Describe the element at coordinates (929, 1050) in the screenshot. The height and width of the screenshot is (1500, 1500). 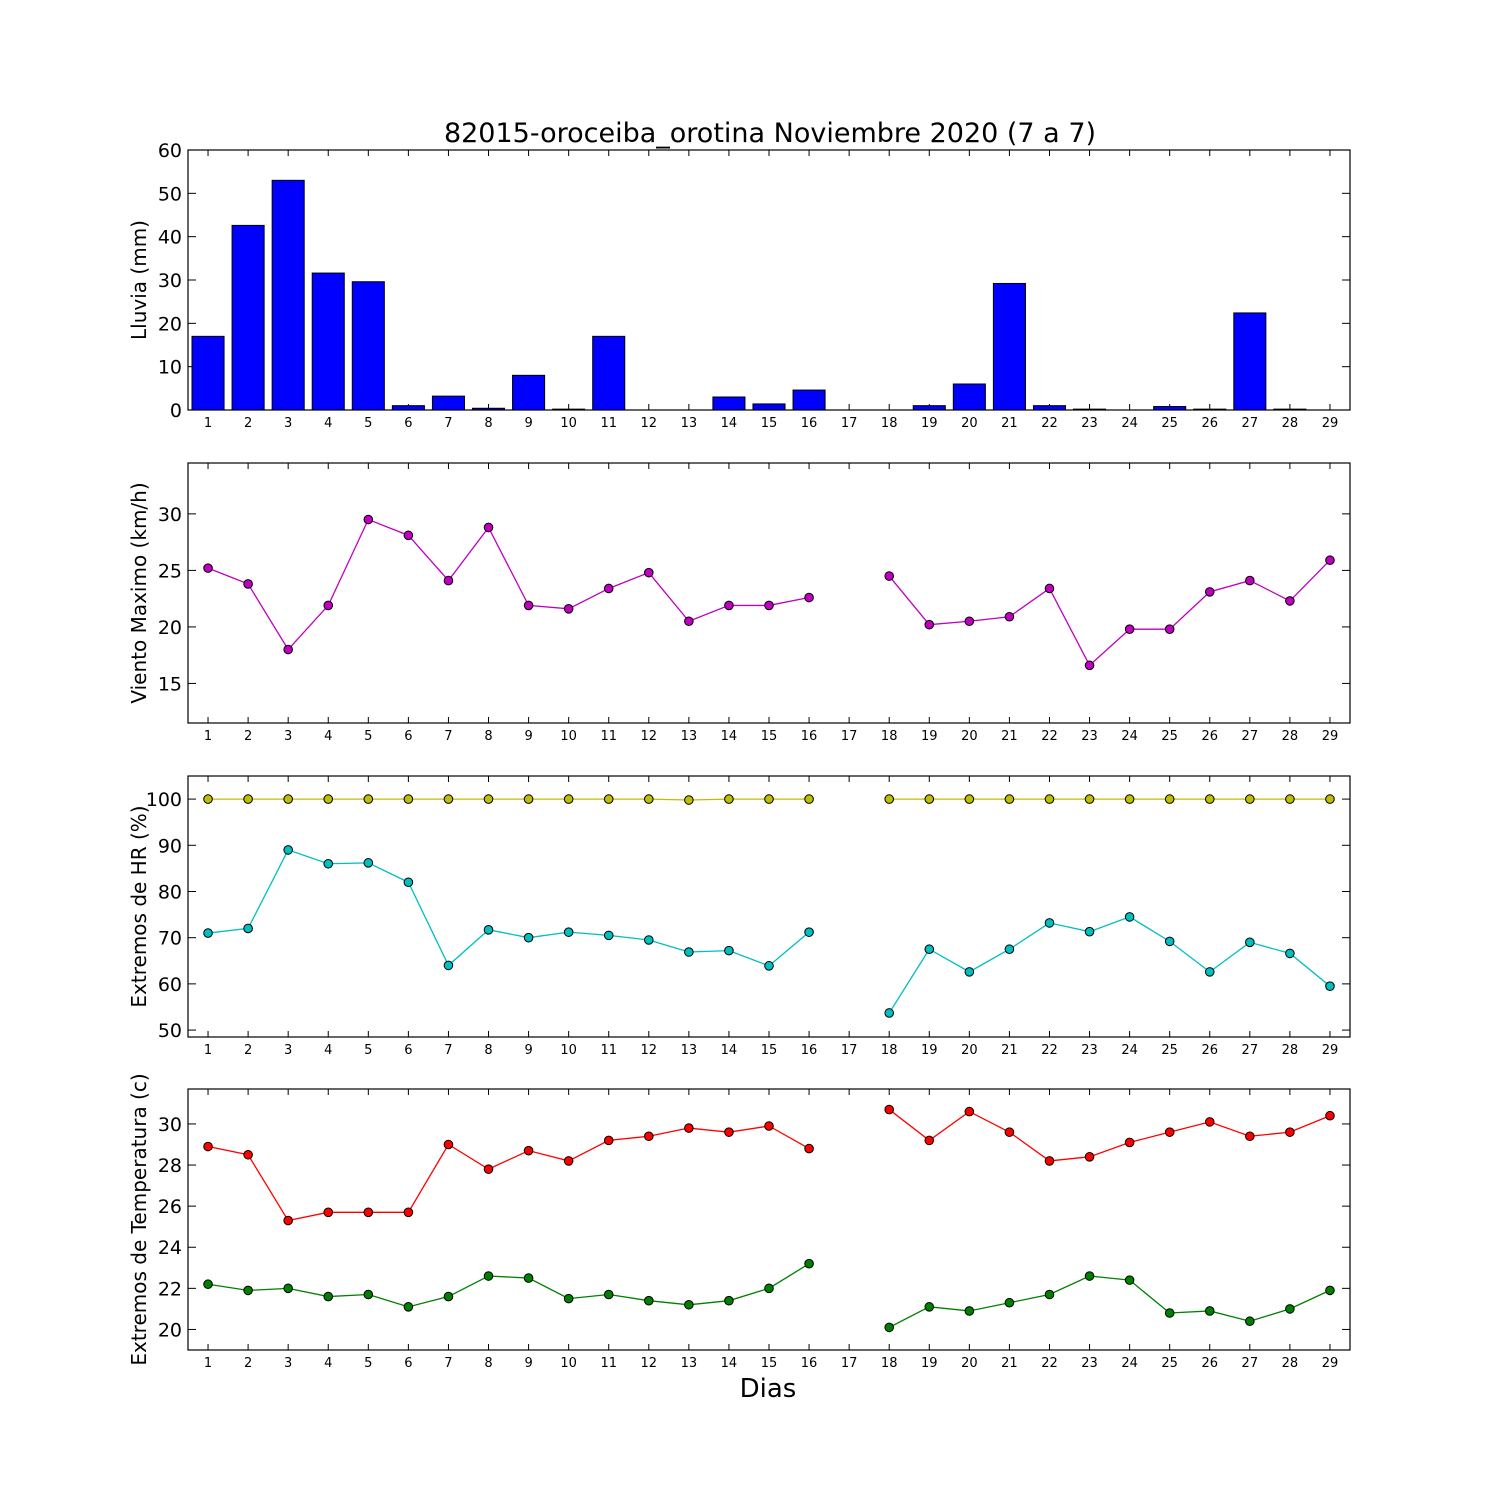
I see `x-tick-label: 19` at that location.